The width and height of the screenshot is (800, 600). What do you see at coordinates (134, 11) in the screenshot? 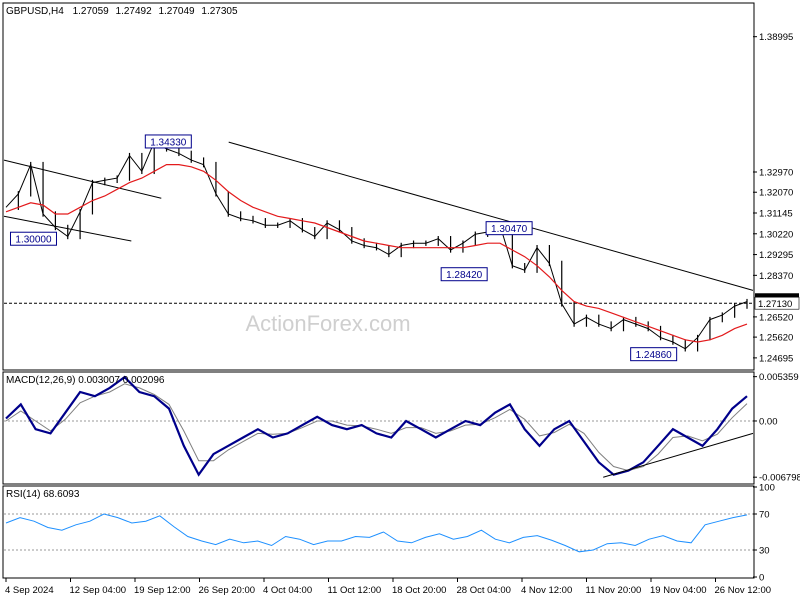
I see `ohlc-high: 1.27492` at bounding box center [134, 11].